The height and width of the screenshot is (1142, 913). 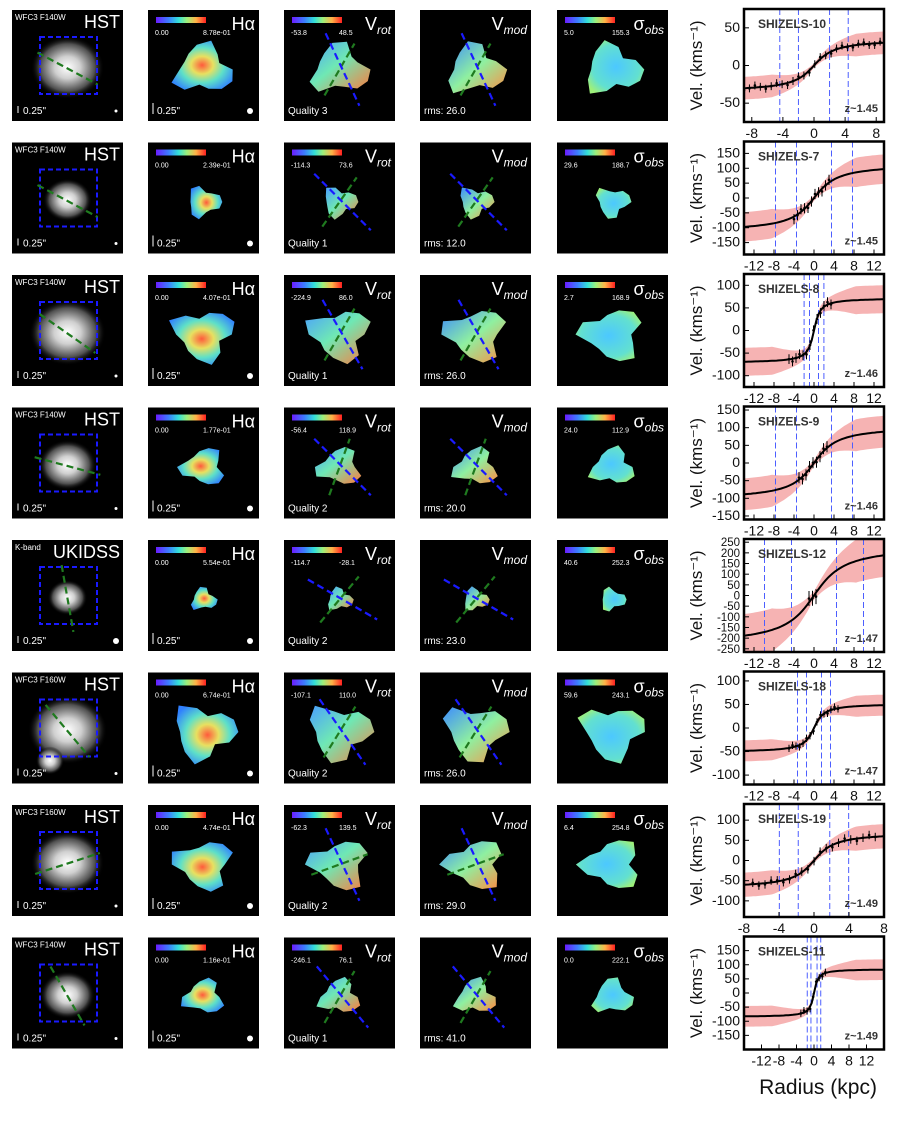 I want to click on velocity-map-blob, so click(x=338, y=994).